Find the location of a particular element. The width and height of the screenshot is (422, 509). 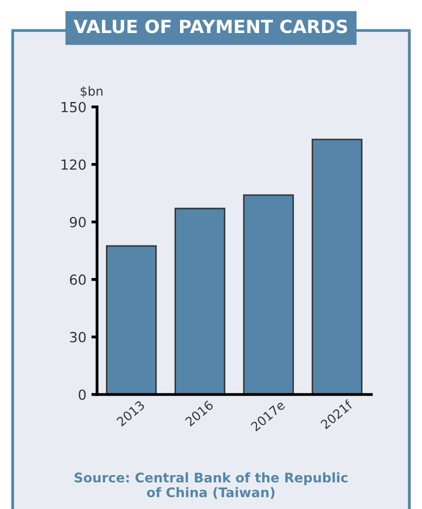

chart-title: VALUE OF PAYMENT CARDS is located at coordinates (211, 27).